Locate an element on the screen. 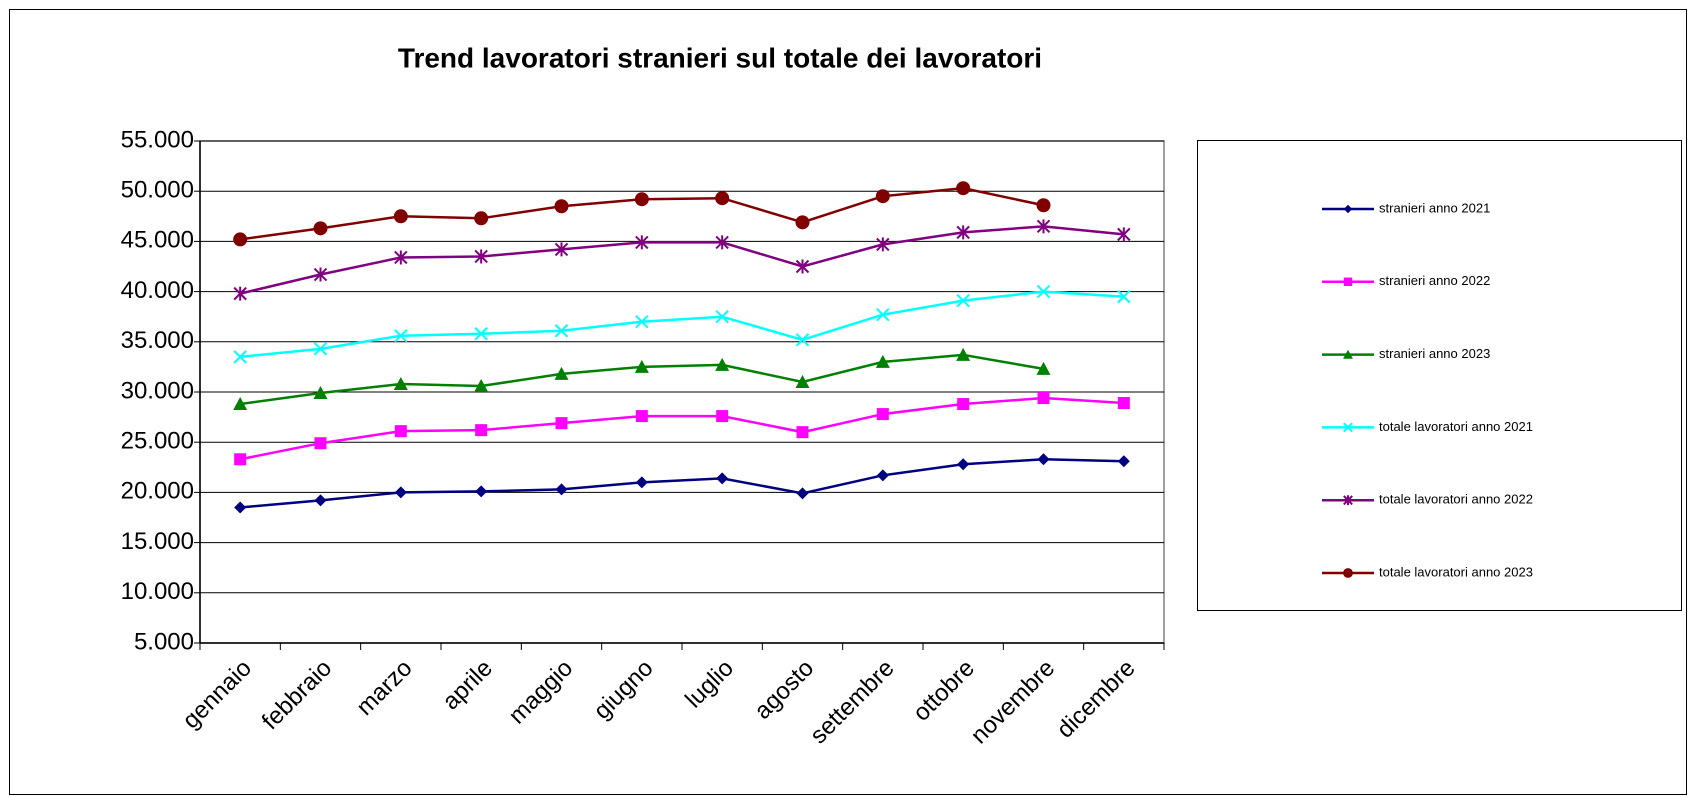  legend-label: stranieri anno 2023 is located at coordinates (1434, 353).